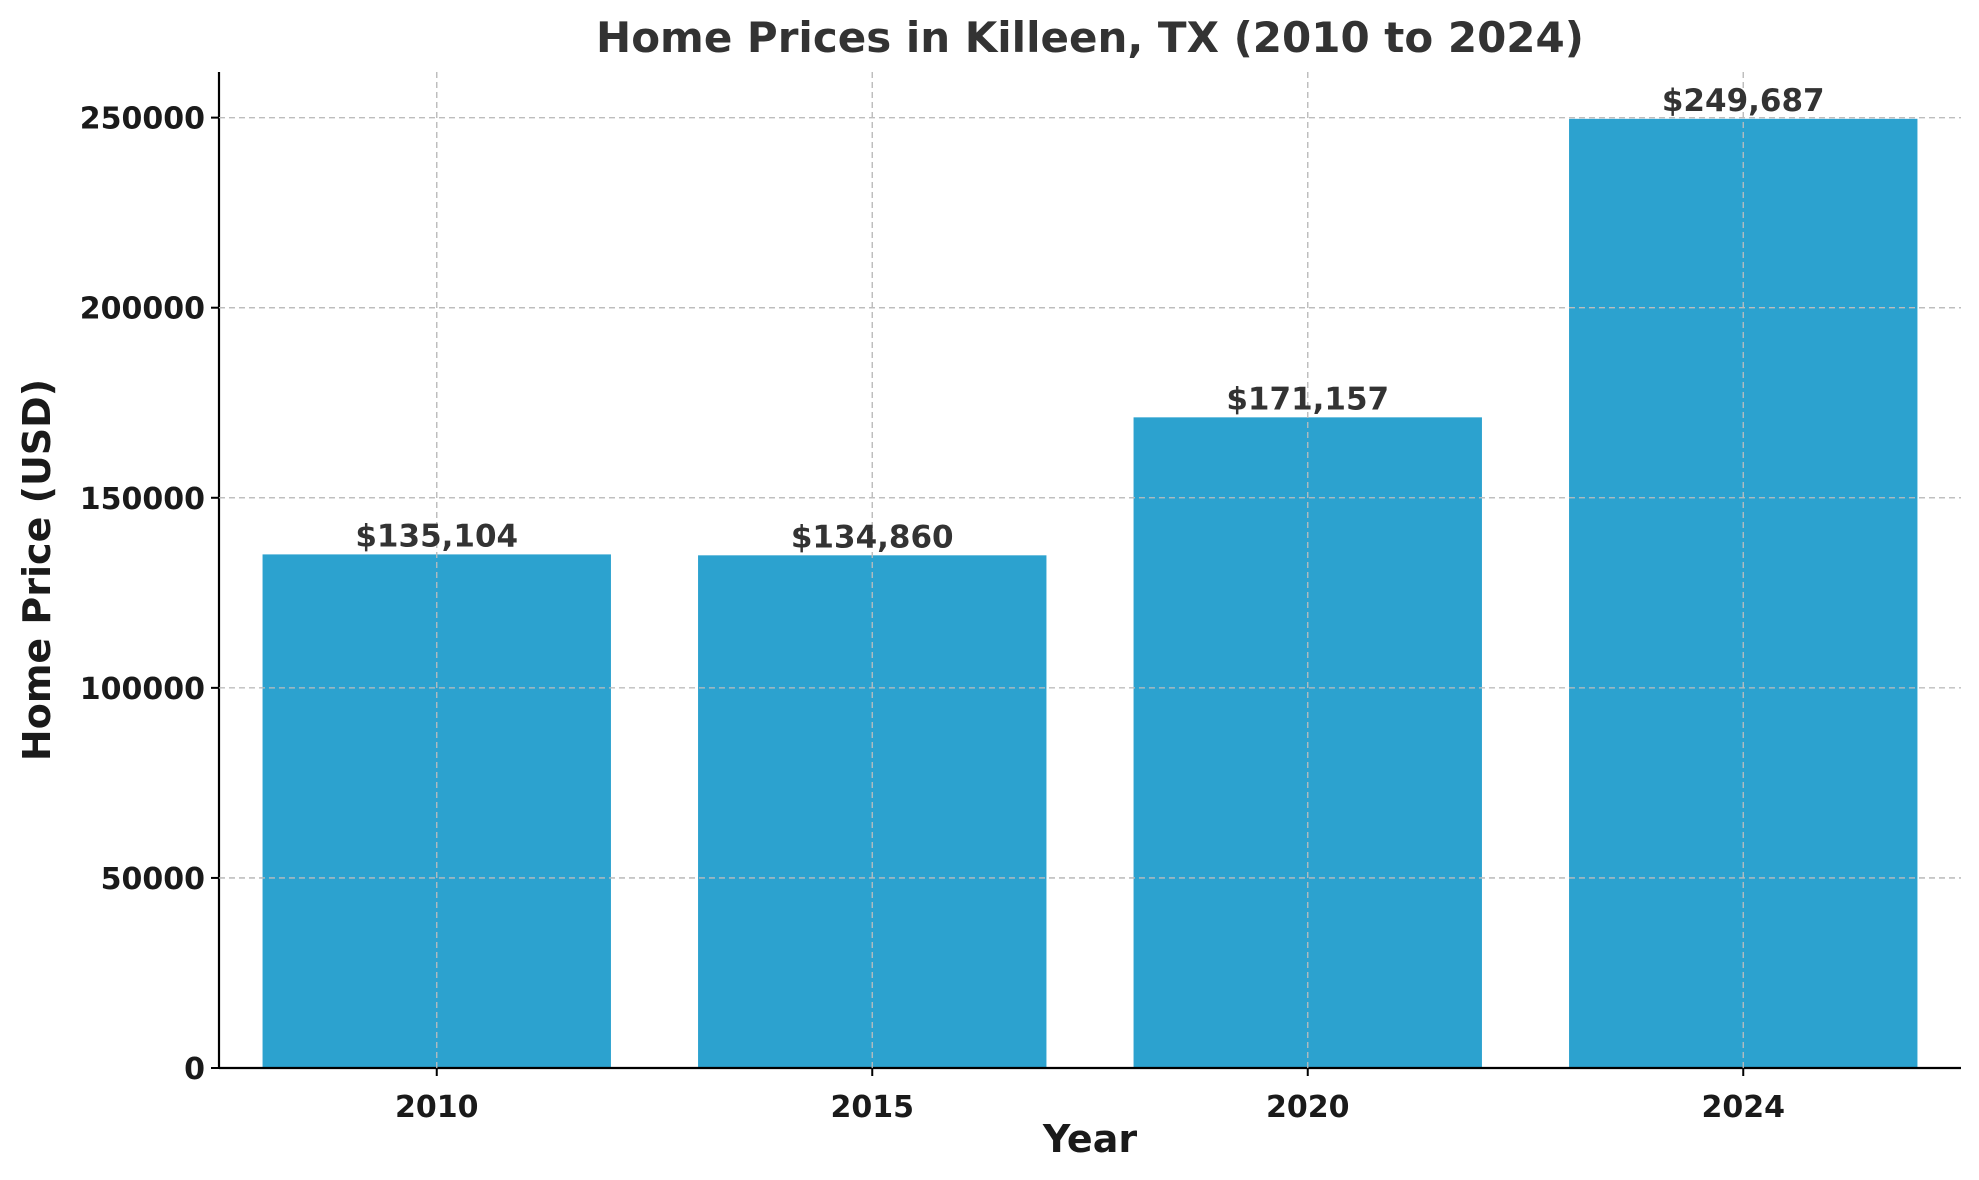  I want to click on x-axis-title: Year, so click(1089, 1139).